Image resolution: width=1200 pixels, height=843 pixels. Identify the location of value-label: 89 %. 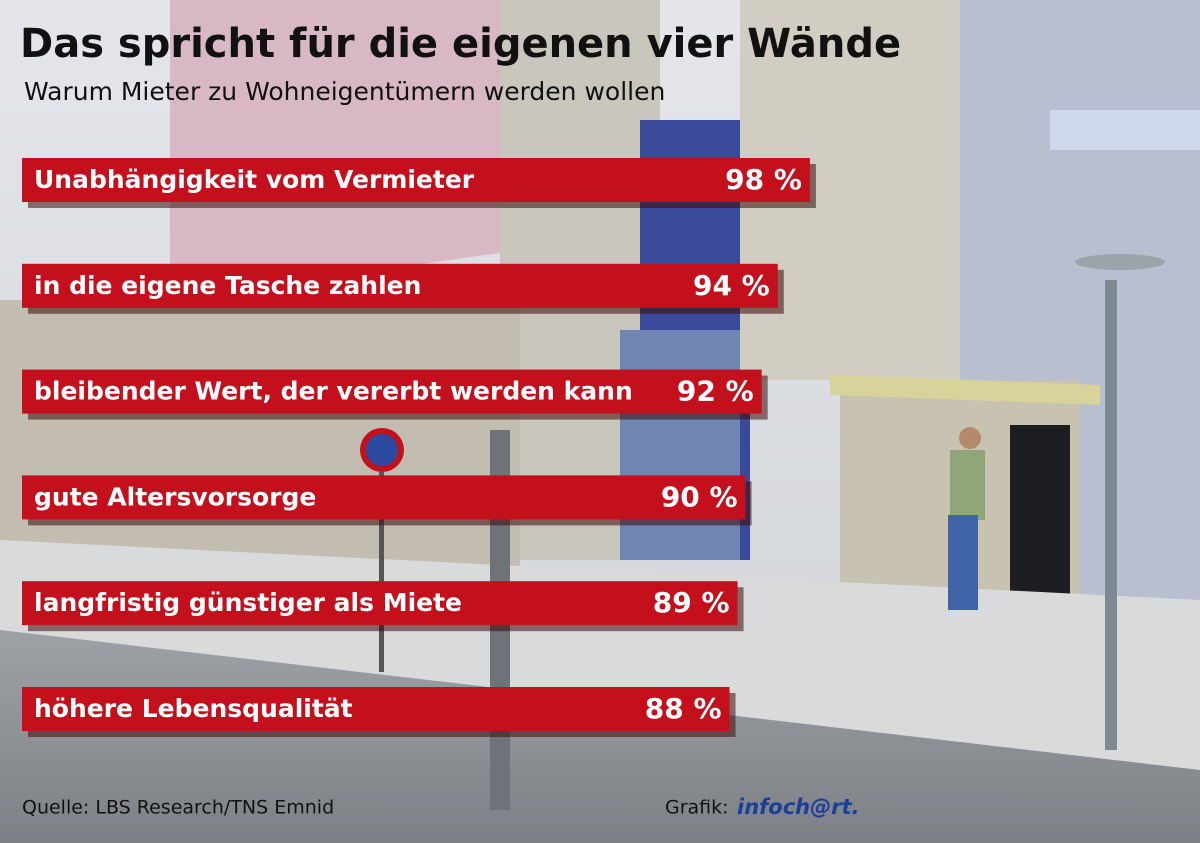
(691, 602).